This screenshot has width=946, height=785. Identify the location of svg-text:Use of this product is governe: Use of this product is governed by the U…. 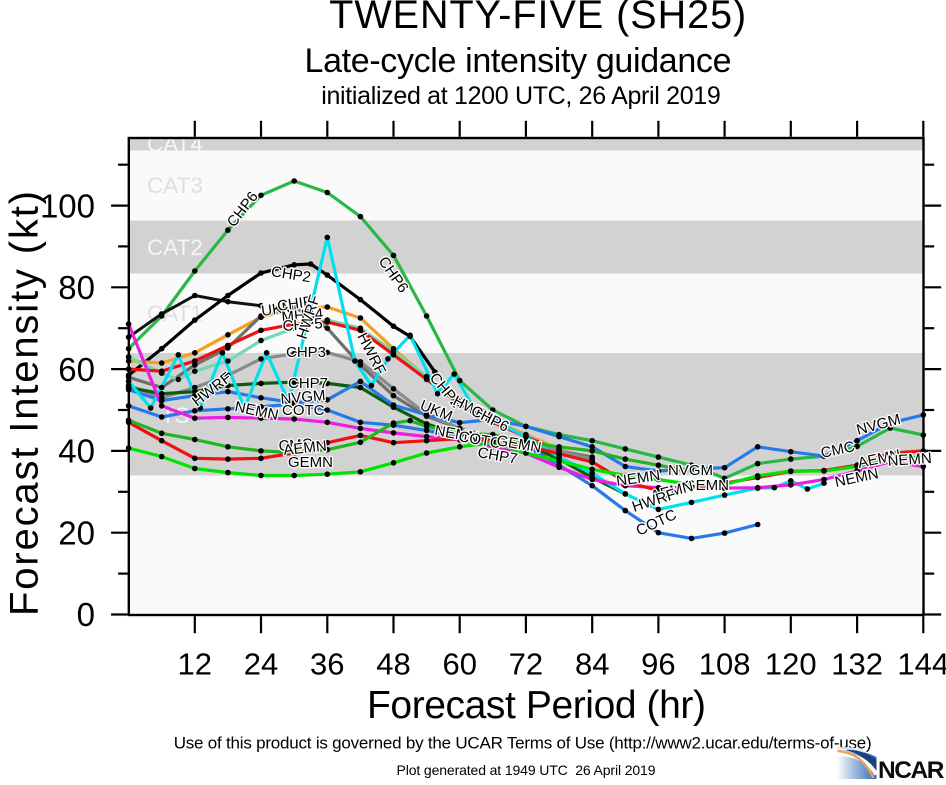
(523, 743).